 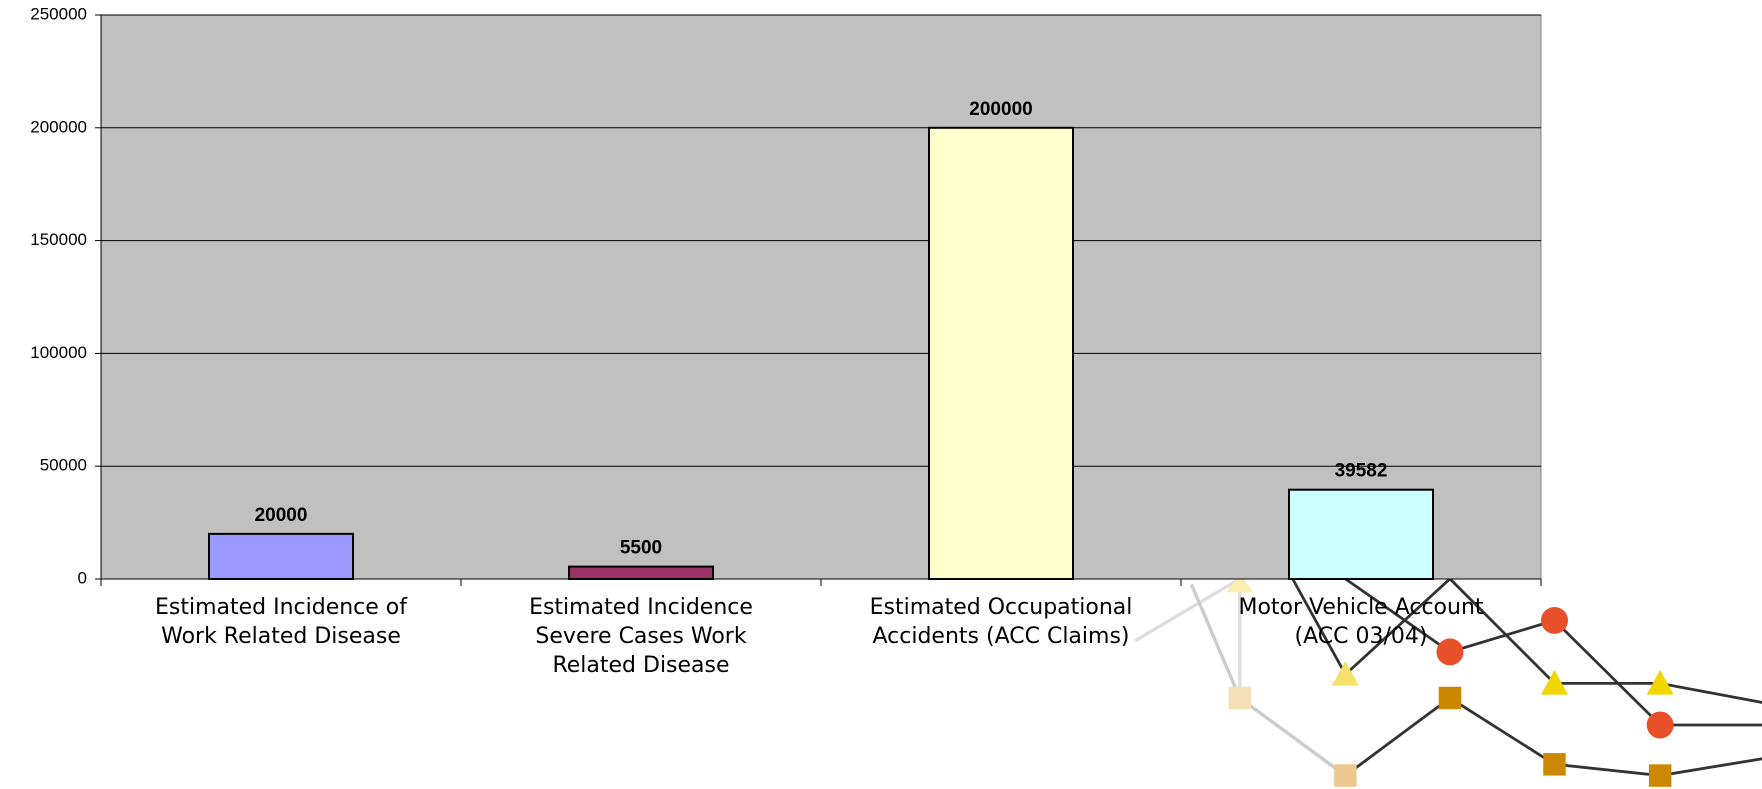 What do you see at coordinates (58, 13) in the screenshot?
I see `y-tick-label: 250000` at bounding box center [58, 13].